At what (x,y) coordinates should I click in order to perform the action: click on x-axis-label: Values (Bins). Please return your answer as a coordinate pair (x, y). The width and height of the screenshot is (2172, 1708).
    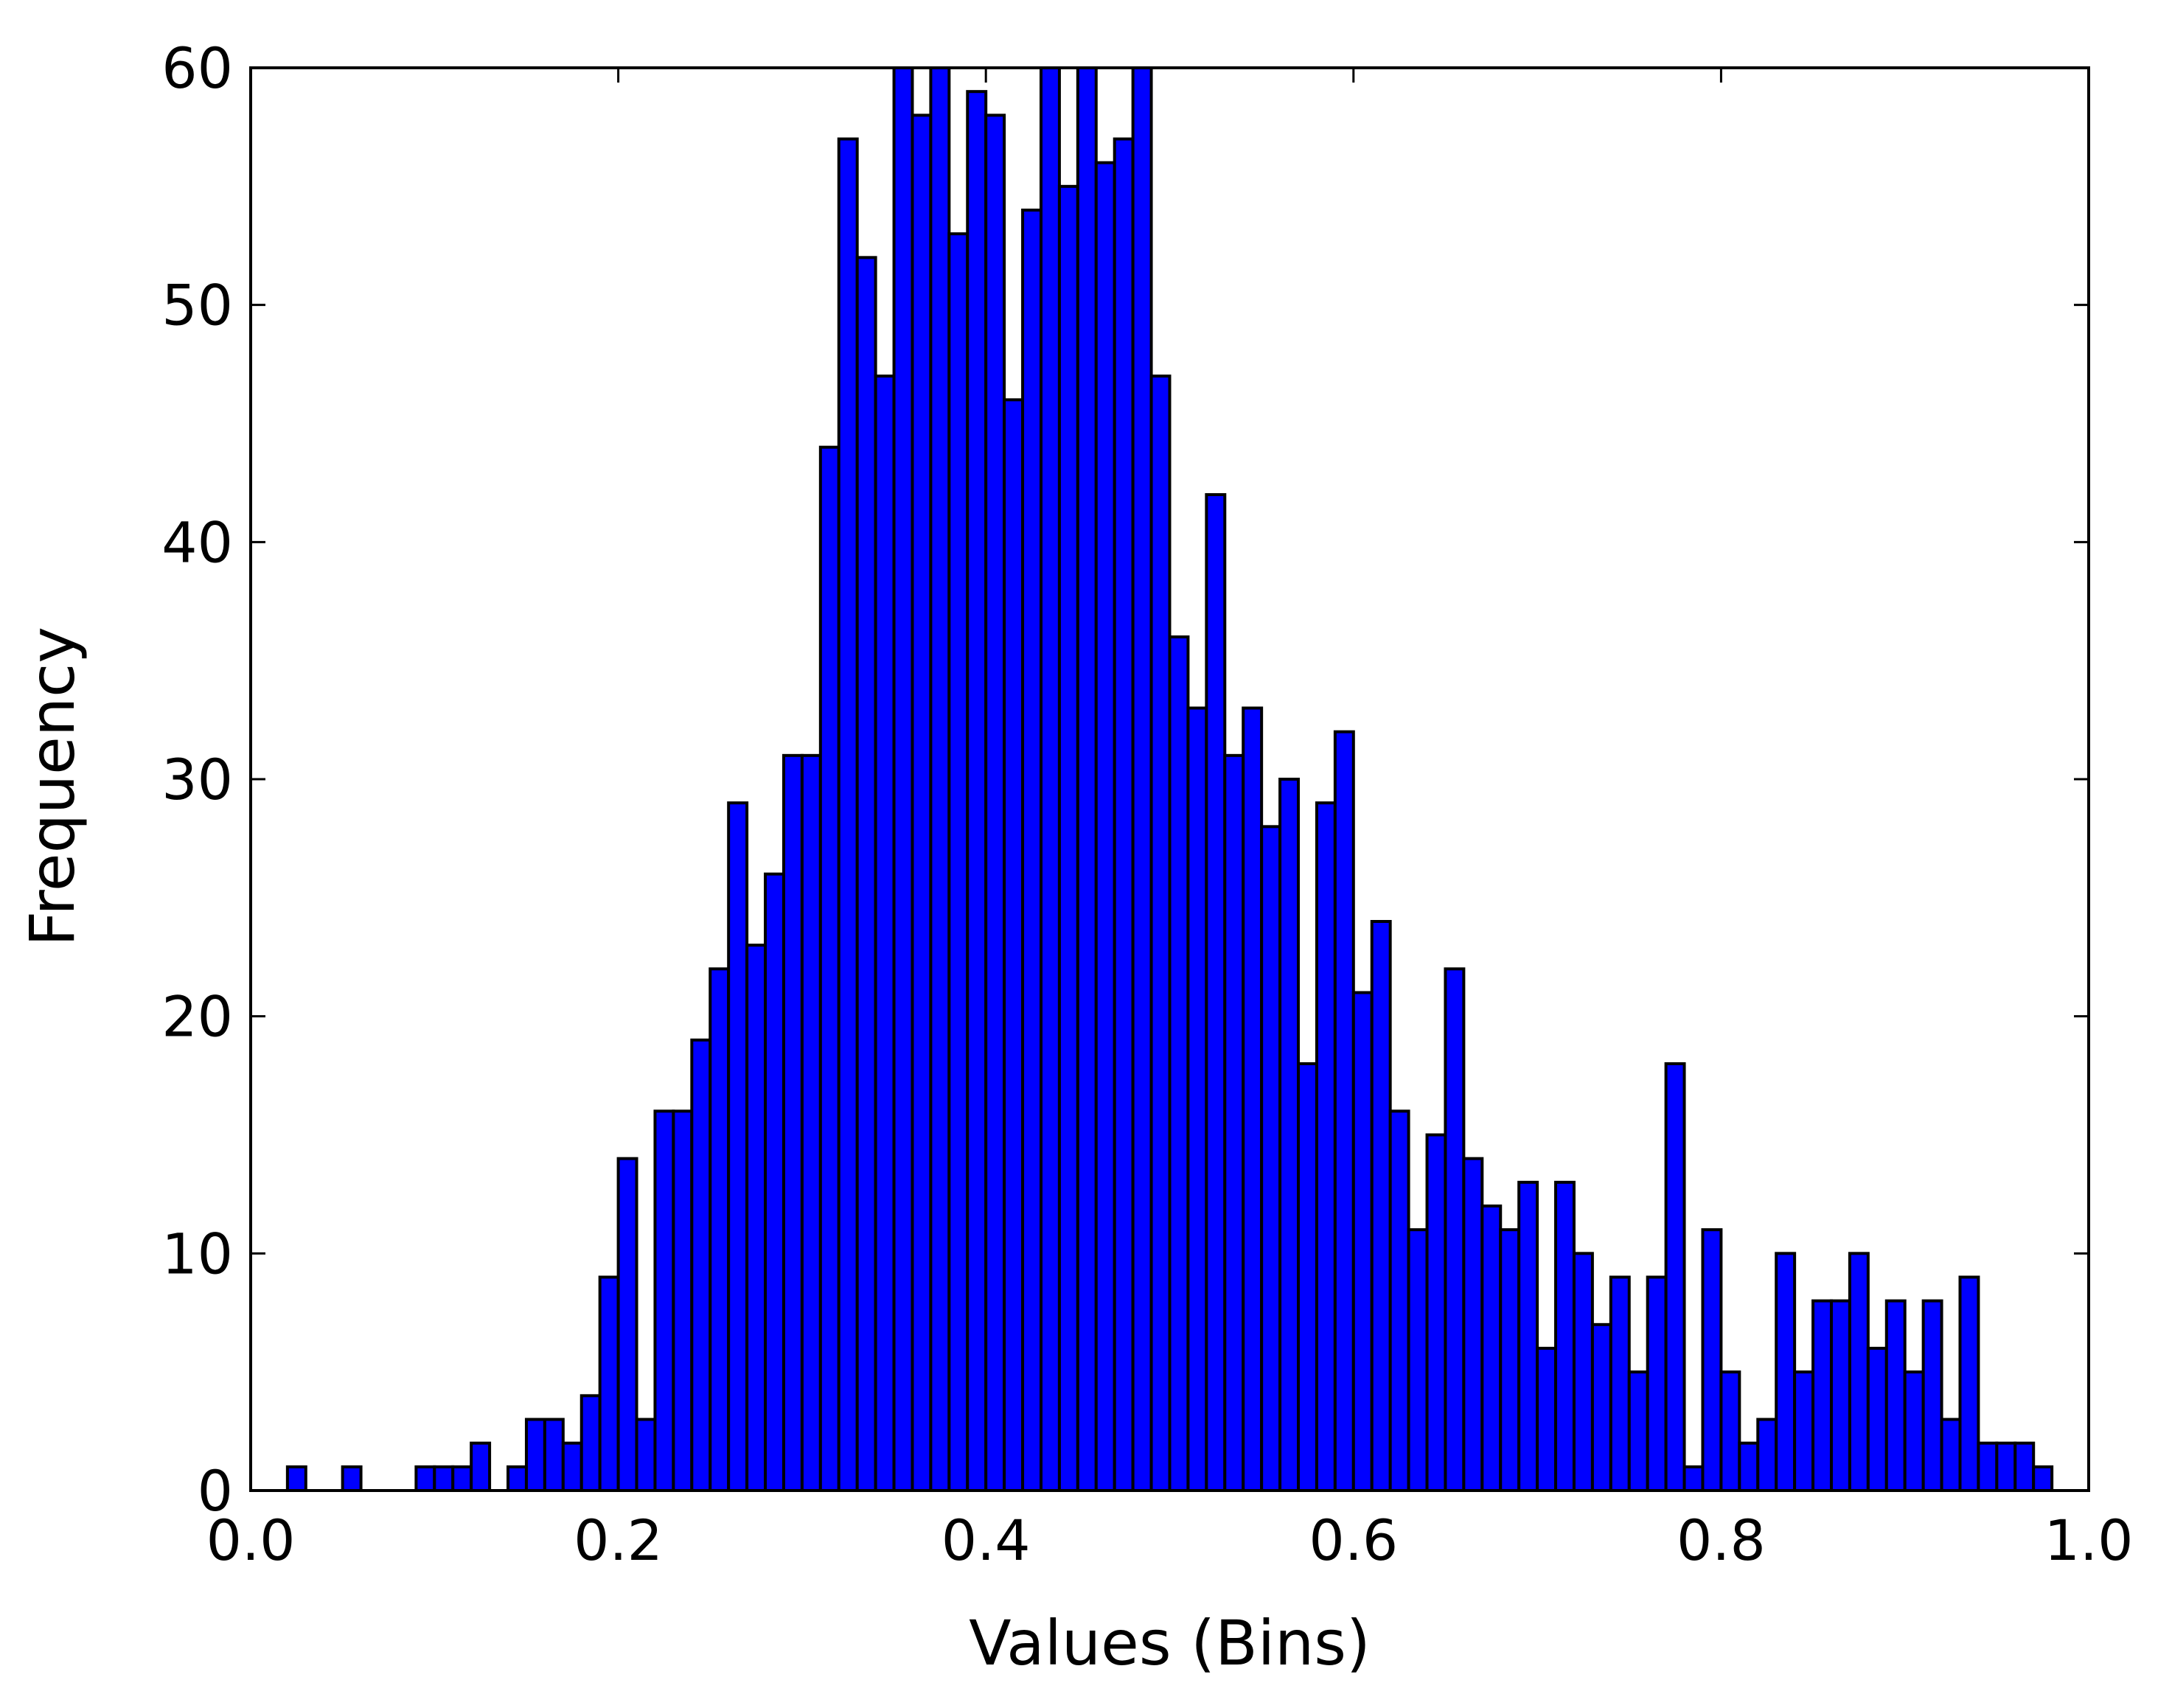
    Looking at the image, I should click on (1170, 1643).